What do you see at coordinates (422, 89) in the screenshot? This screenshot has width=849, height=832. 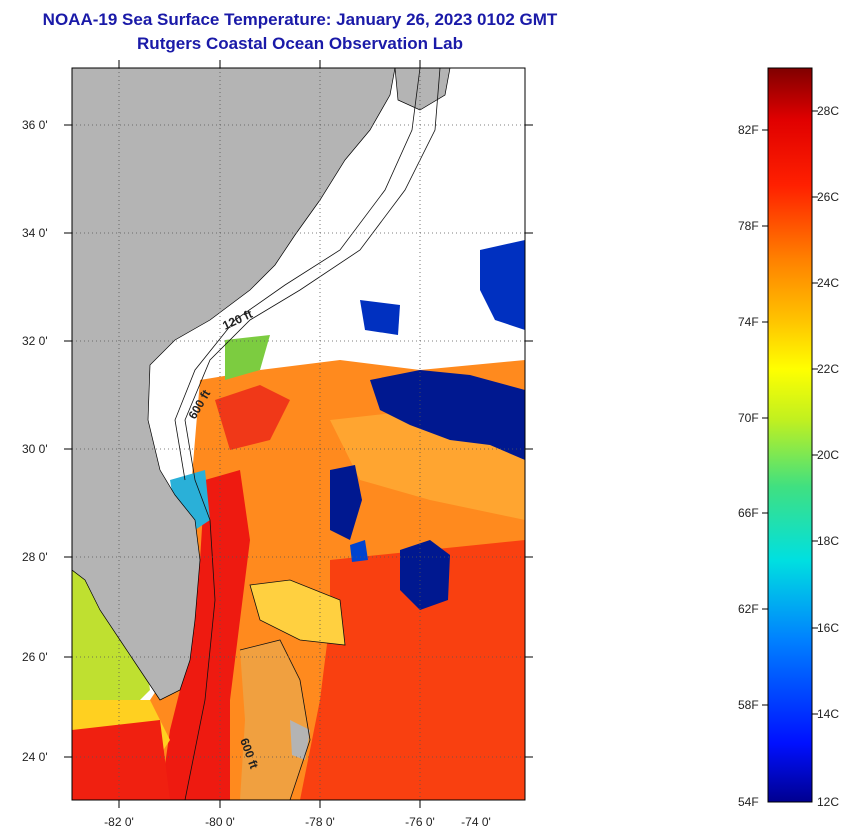 I see `land-mass` at bounding box center [422, 89].